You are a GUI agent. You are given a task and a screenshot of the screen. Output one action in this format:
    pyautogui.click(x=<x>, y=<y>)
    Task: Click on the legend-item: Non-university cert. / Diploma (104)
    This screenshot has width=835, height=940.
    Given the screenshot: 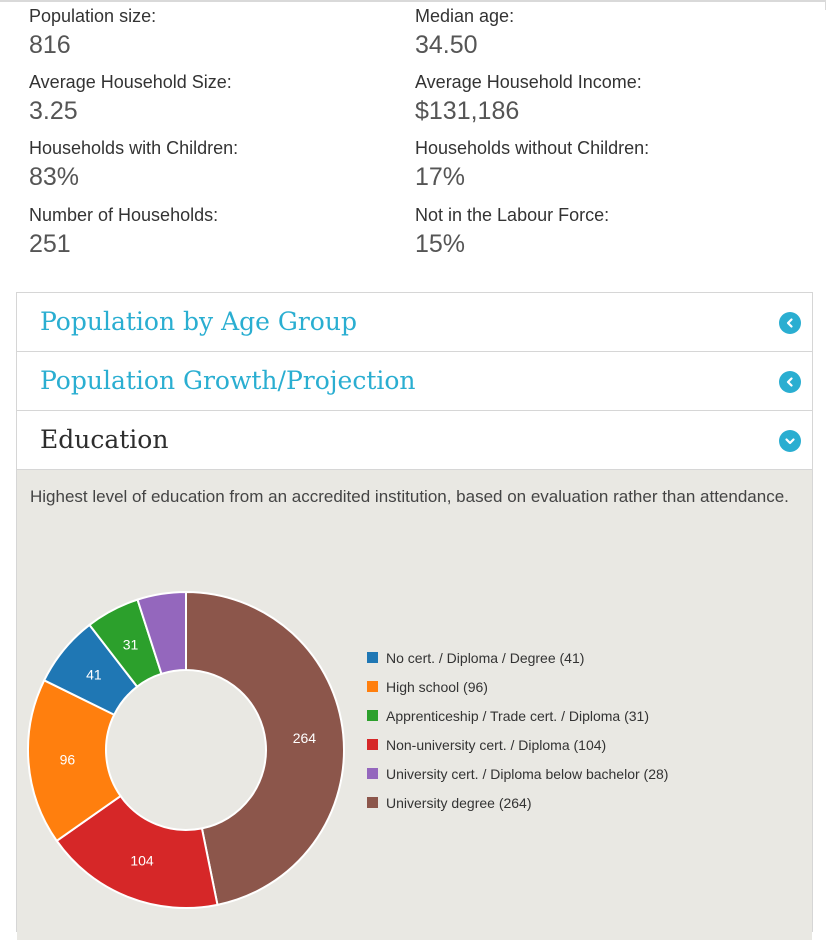 What is the action you would take?
    pyautogui.click(x=517, y=744)
    